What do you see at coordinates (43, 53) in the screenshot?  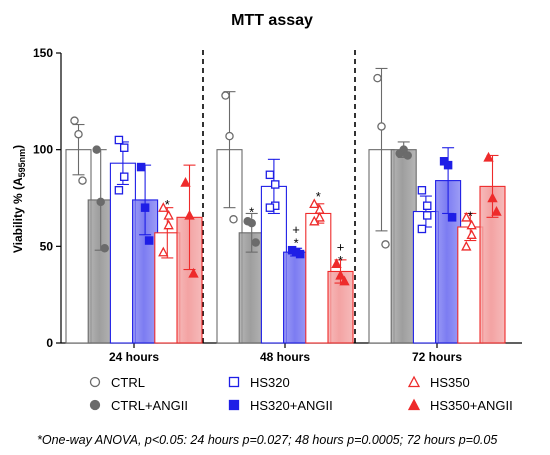 I see `y-tick-label: 150` at bounding box center [43, 53].